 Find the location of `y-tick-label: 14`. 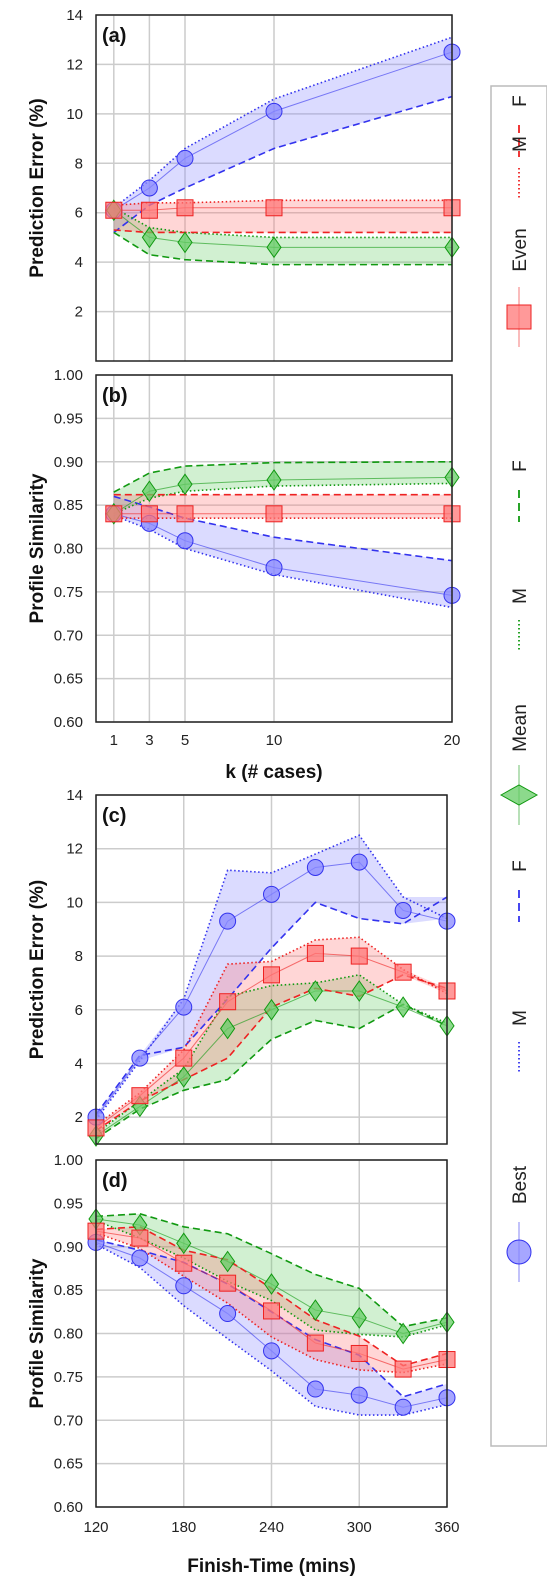

y-tick-label: 14 is located at coordinates (74, 15).